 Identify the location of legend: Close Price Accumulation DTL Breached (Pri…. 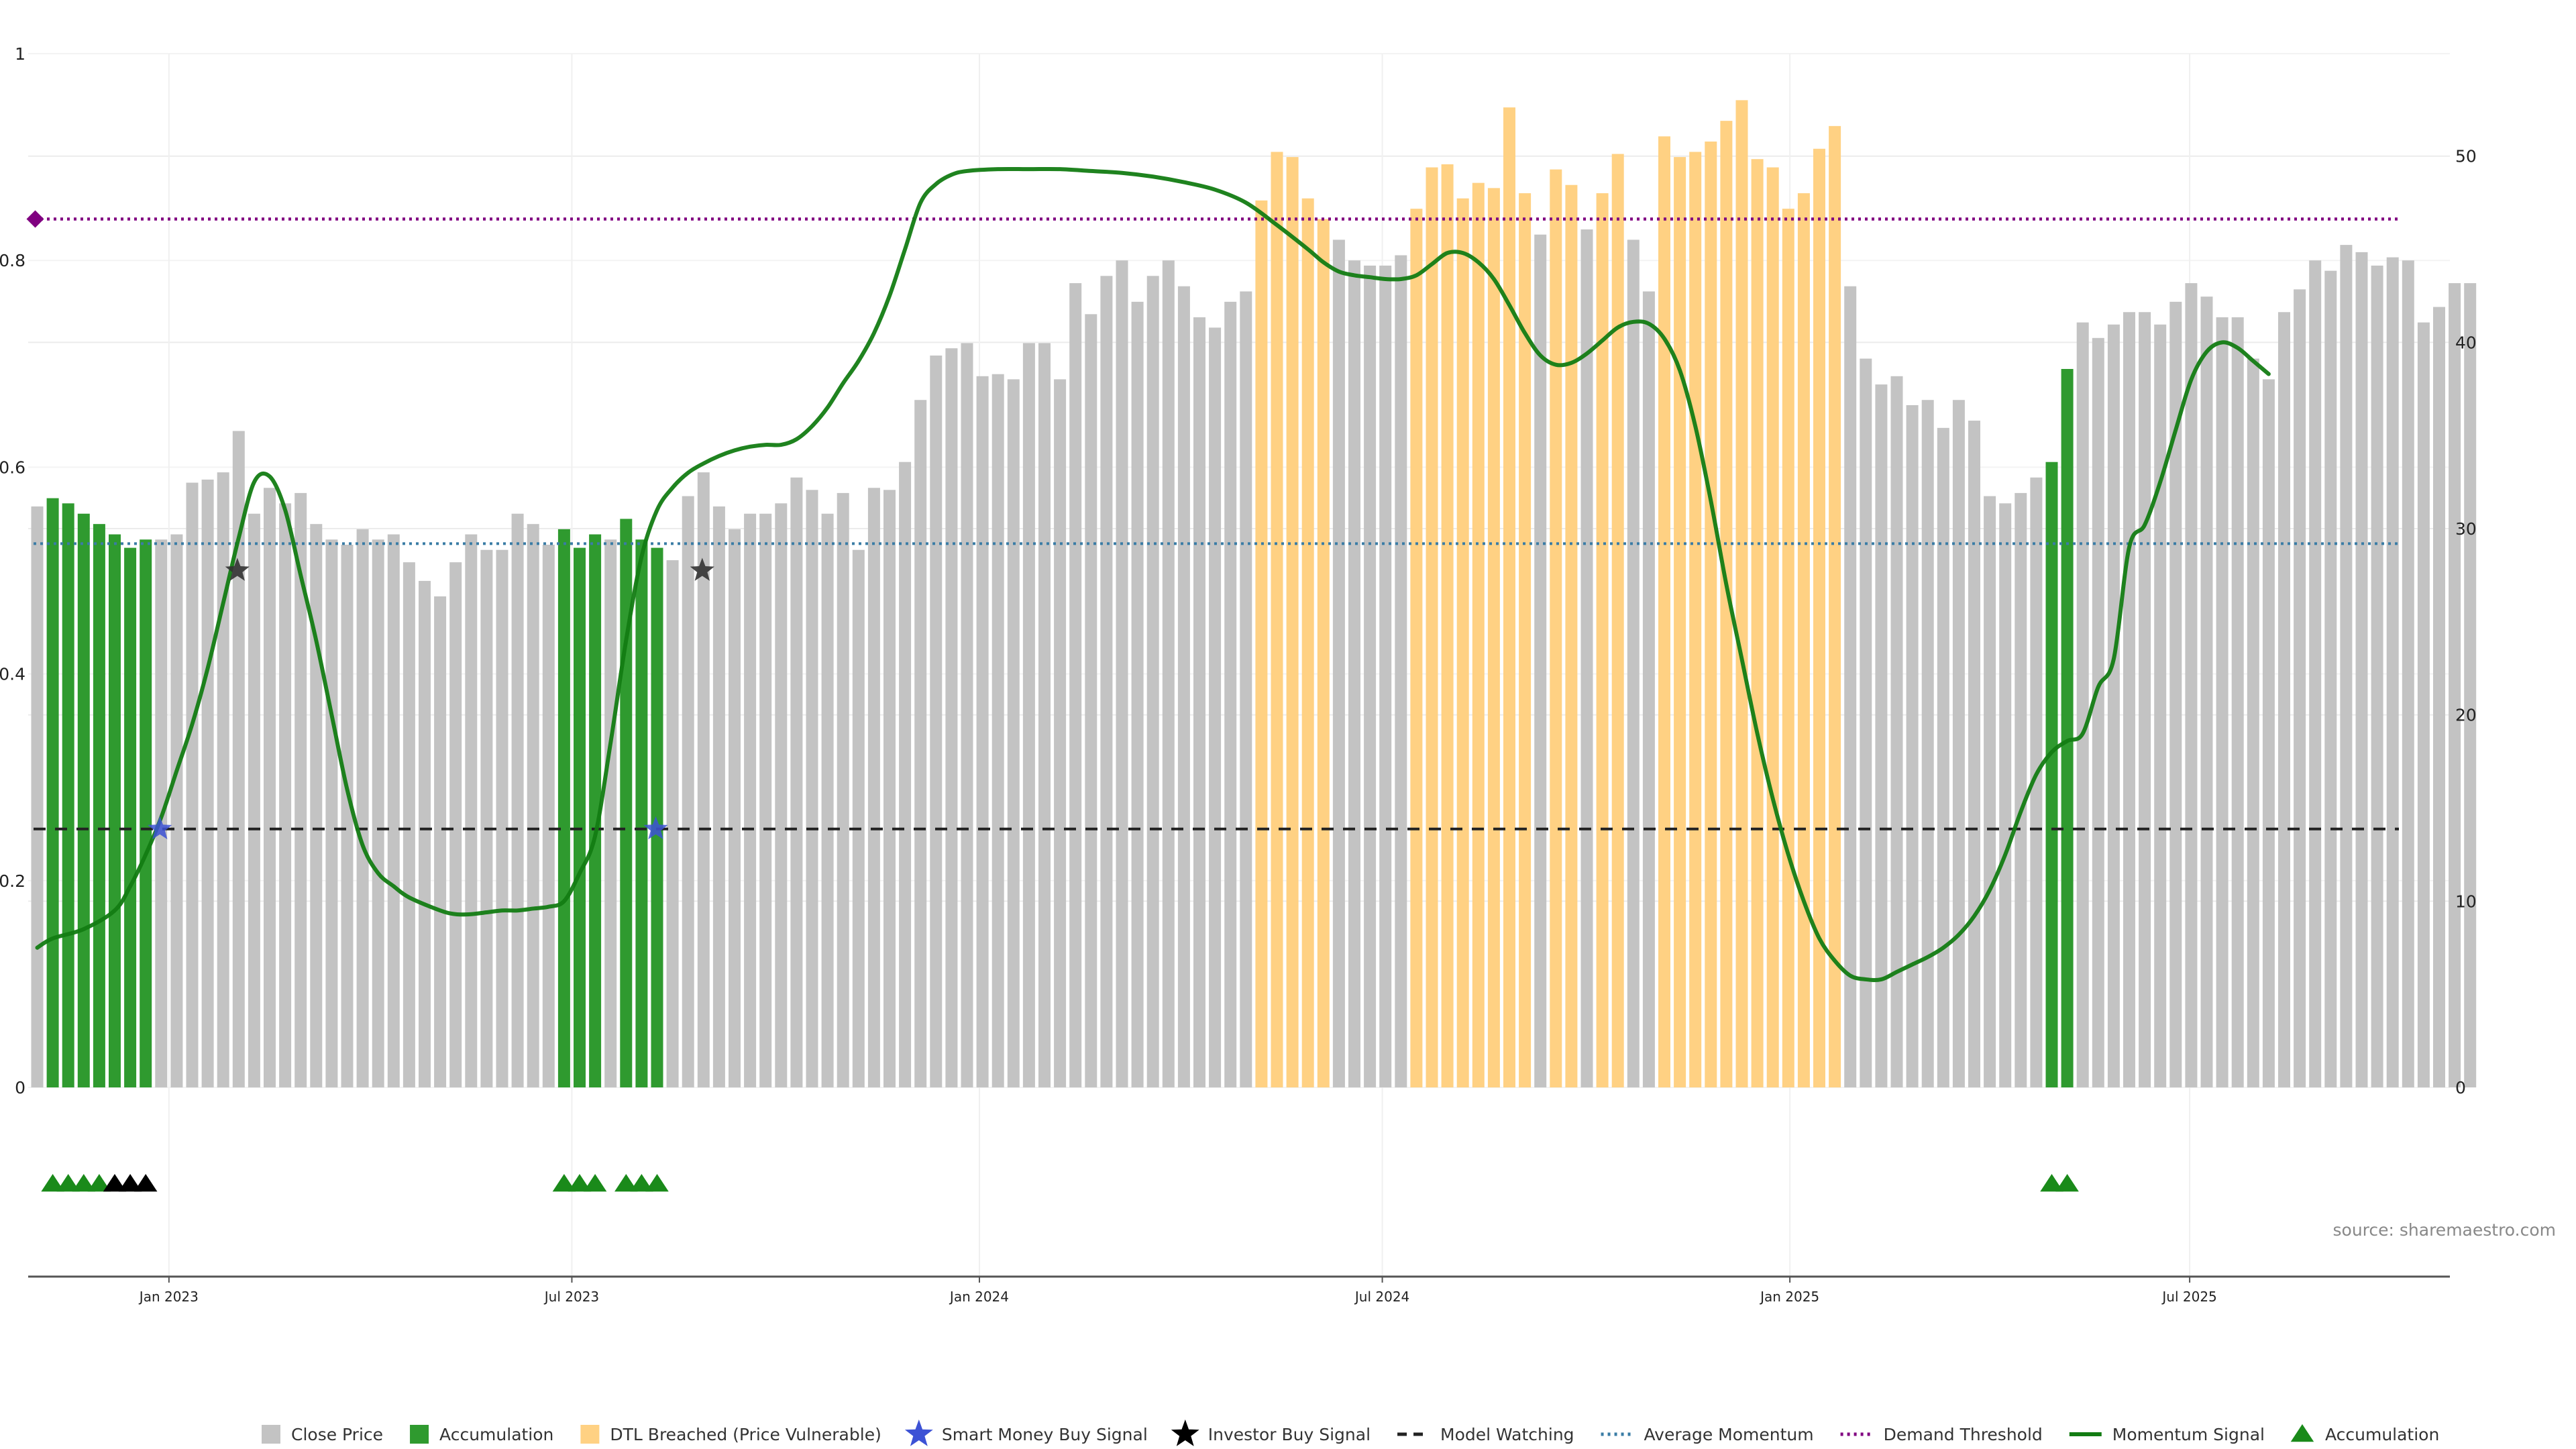
(1350, 1432).